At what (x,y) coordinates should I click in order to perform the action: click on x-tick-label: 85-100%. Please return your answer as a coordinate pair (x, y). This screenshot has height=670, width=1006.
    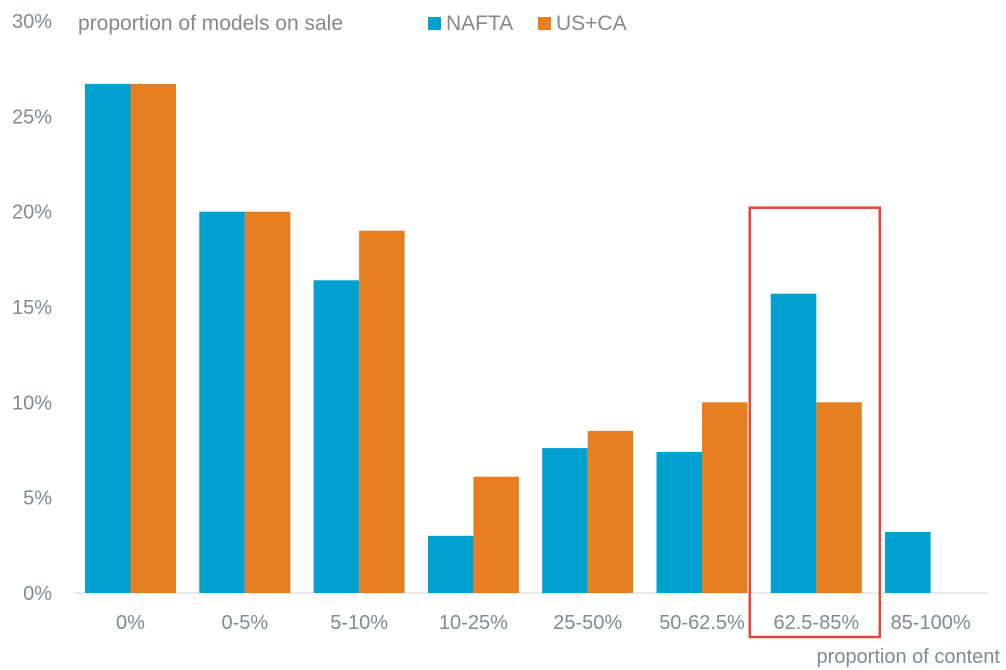
    Looking at the image, I should click on (931, 623).